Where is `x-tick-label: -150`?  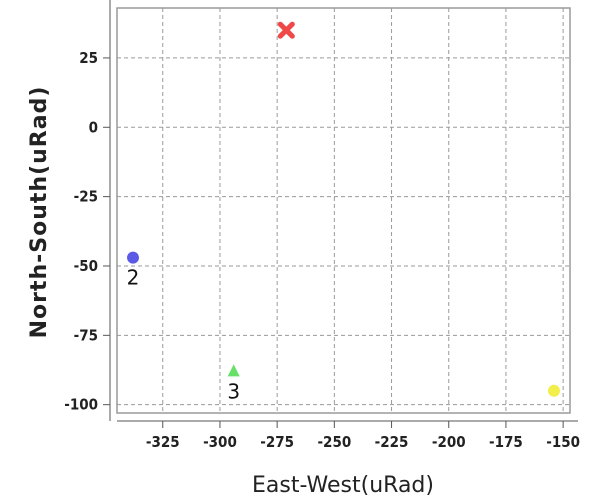
x-tick-label: -150 is located at coordinates (563, 442).